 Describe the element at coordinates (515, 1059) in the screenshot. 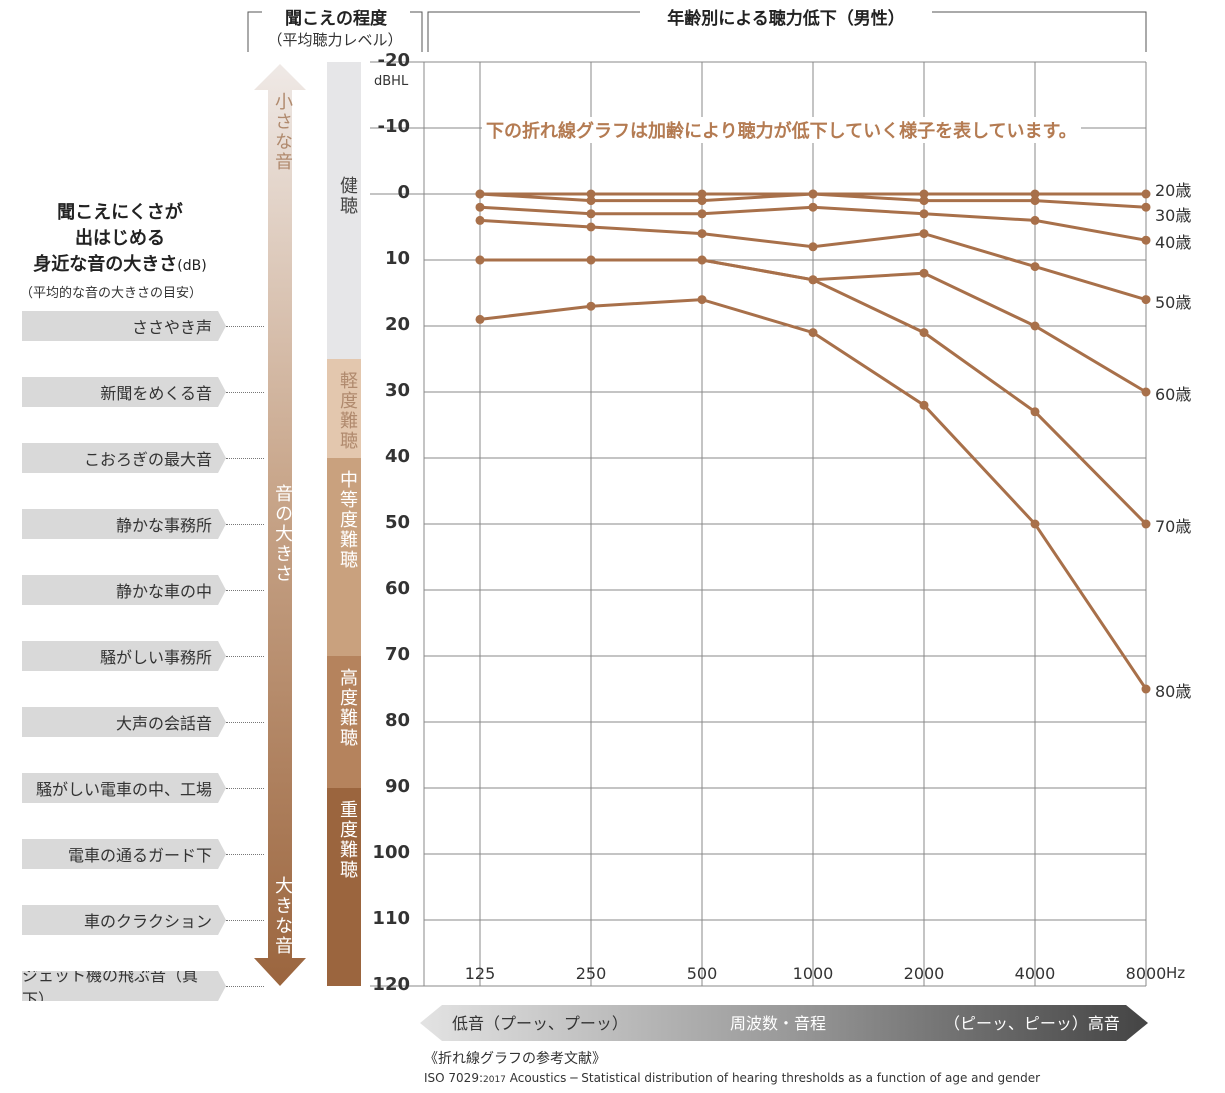

I see `reference-title: 《折れ線グラフの参考文献》` at that location.